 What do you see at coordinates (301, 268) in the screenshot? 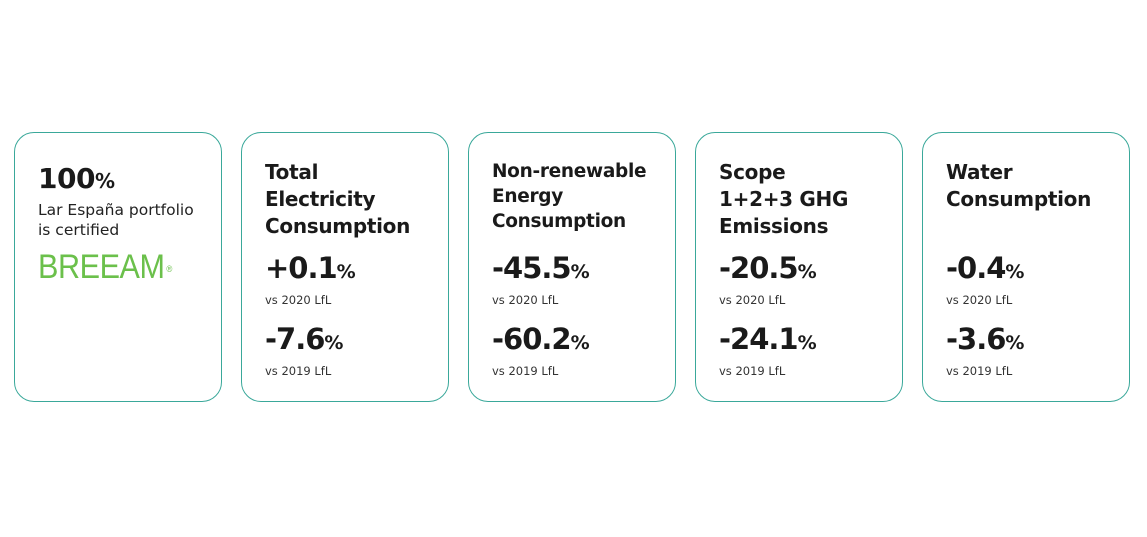
I see `value-number: +0.1` at bounding box center [301, 268].